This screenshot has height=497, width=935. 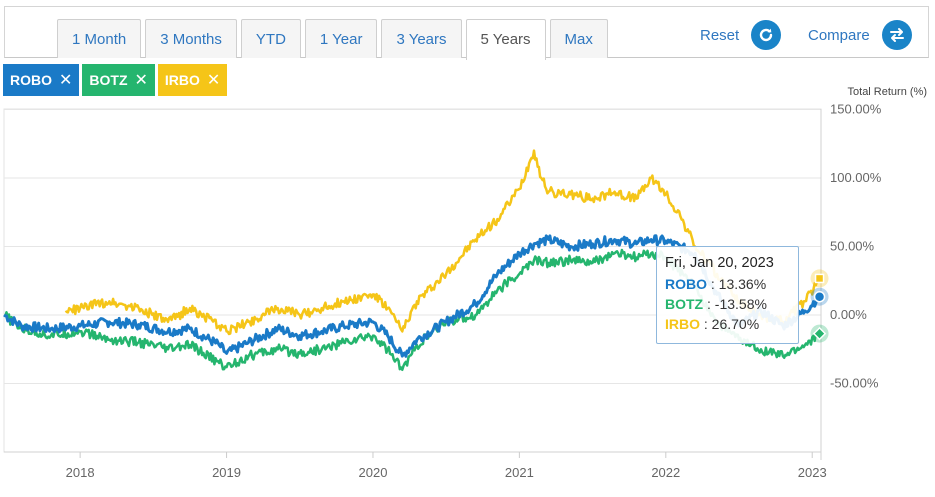 I want to click on x-axis: 2018 2019 2020 2021 2022 2023, so click(x=446, y=466).